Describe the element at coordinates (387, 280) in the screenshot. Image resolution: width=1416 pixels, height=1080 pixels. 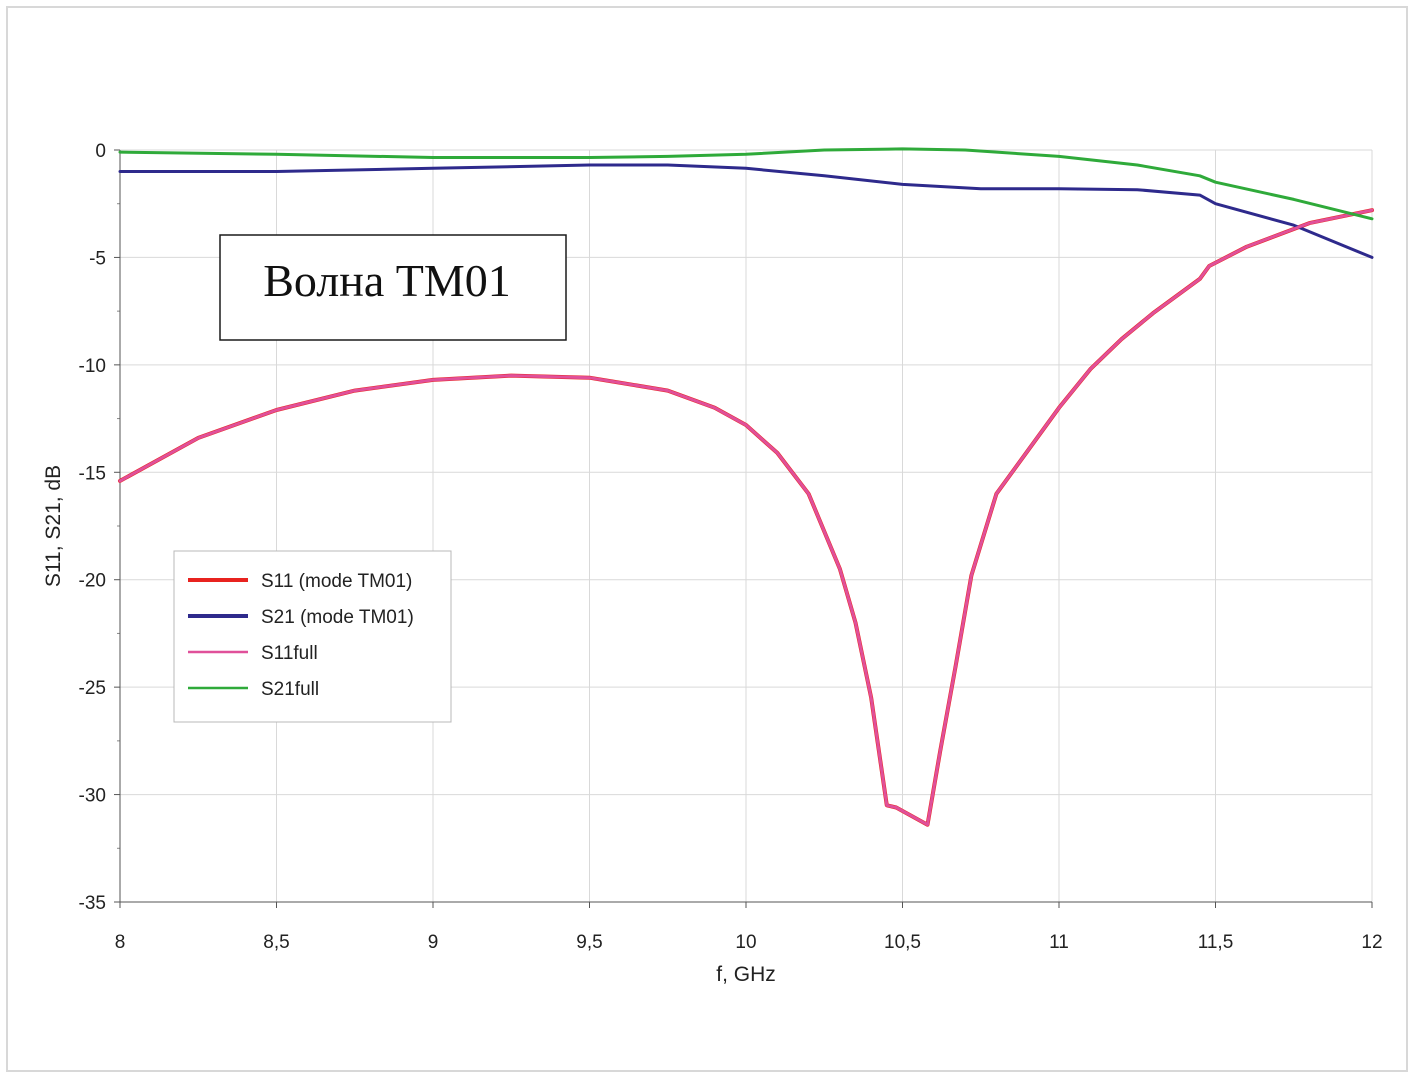
I see `annotation-text: Волна TM01` at that location.